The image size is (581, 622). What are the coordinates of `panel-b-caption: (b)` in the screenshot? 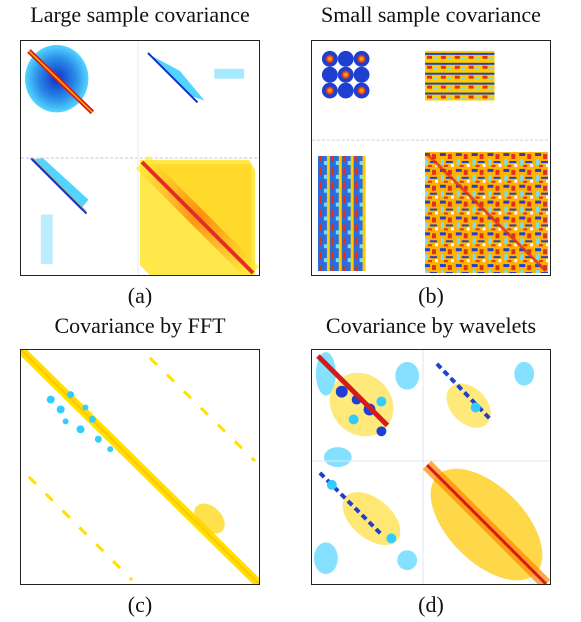 It's located at (431, 295).